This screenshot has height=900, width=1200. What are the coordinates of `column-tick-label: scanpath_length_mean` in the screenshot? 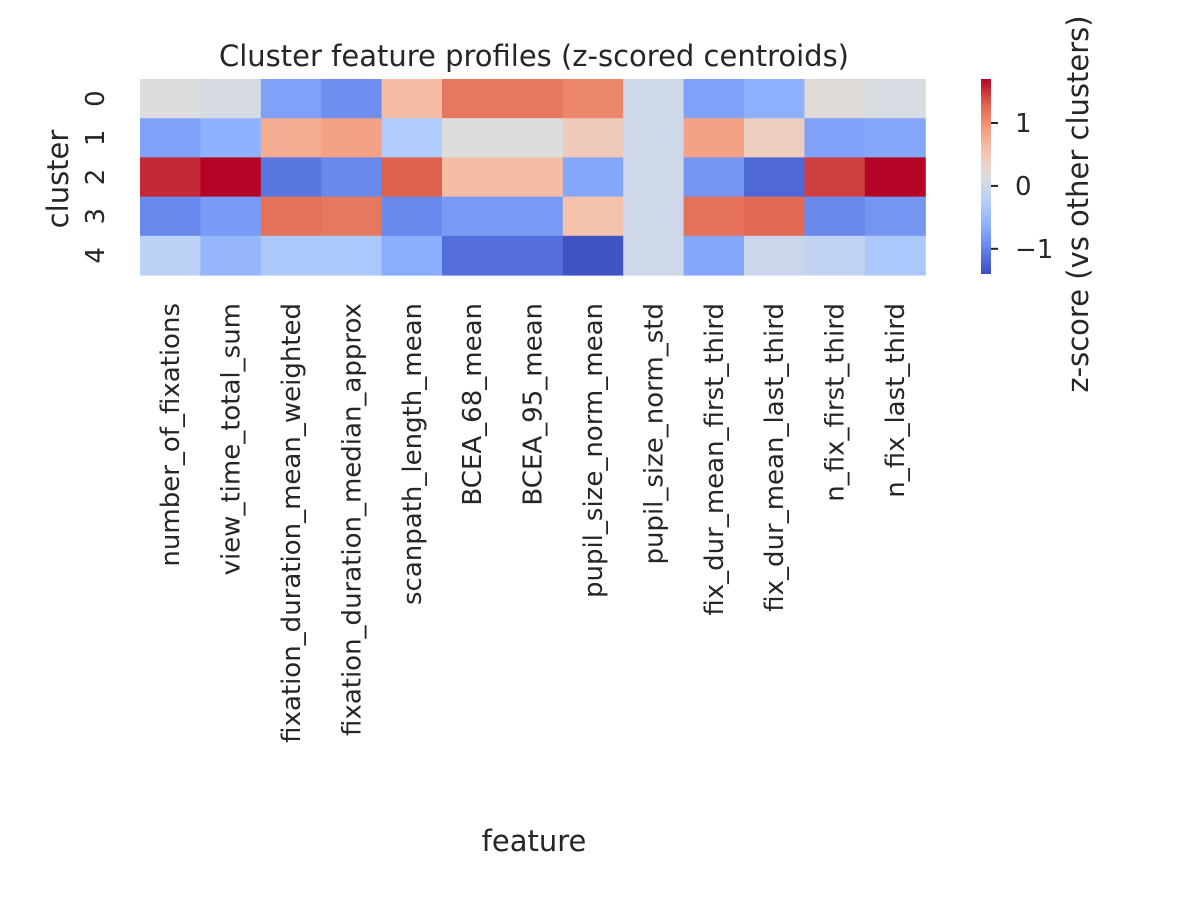 It's located at (413, 454).